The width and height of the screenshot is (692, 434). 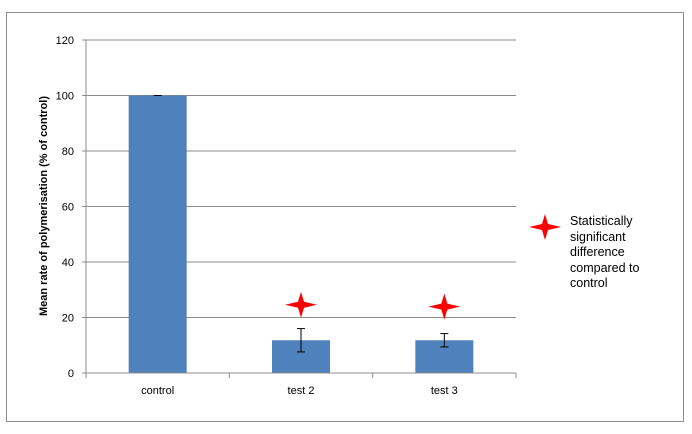 I want to click on y-tick-labels: 0 20 40 60 80 100 120, so click(x=65, y=207).